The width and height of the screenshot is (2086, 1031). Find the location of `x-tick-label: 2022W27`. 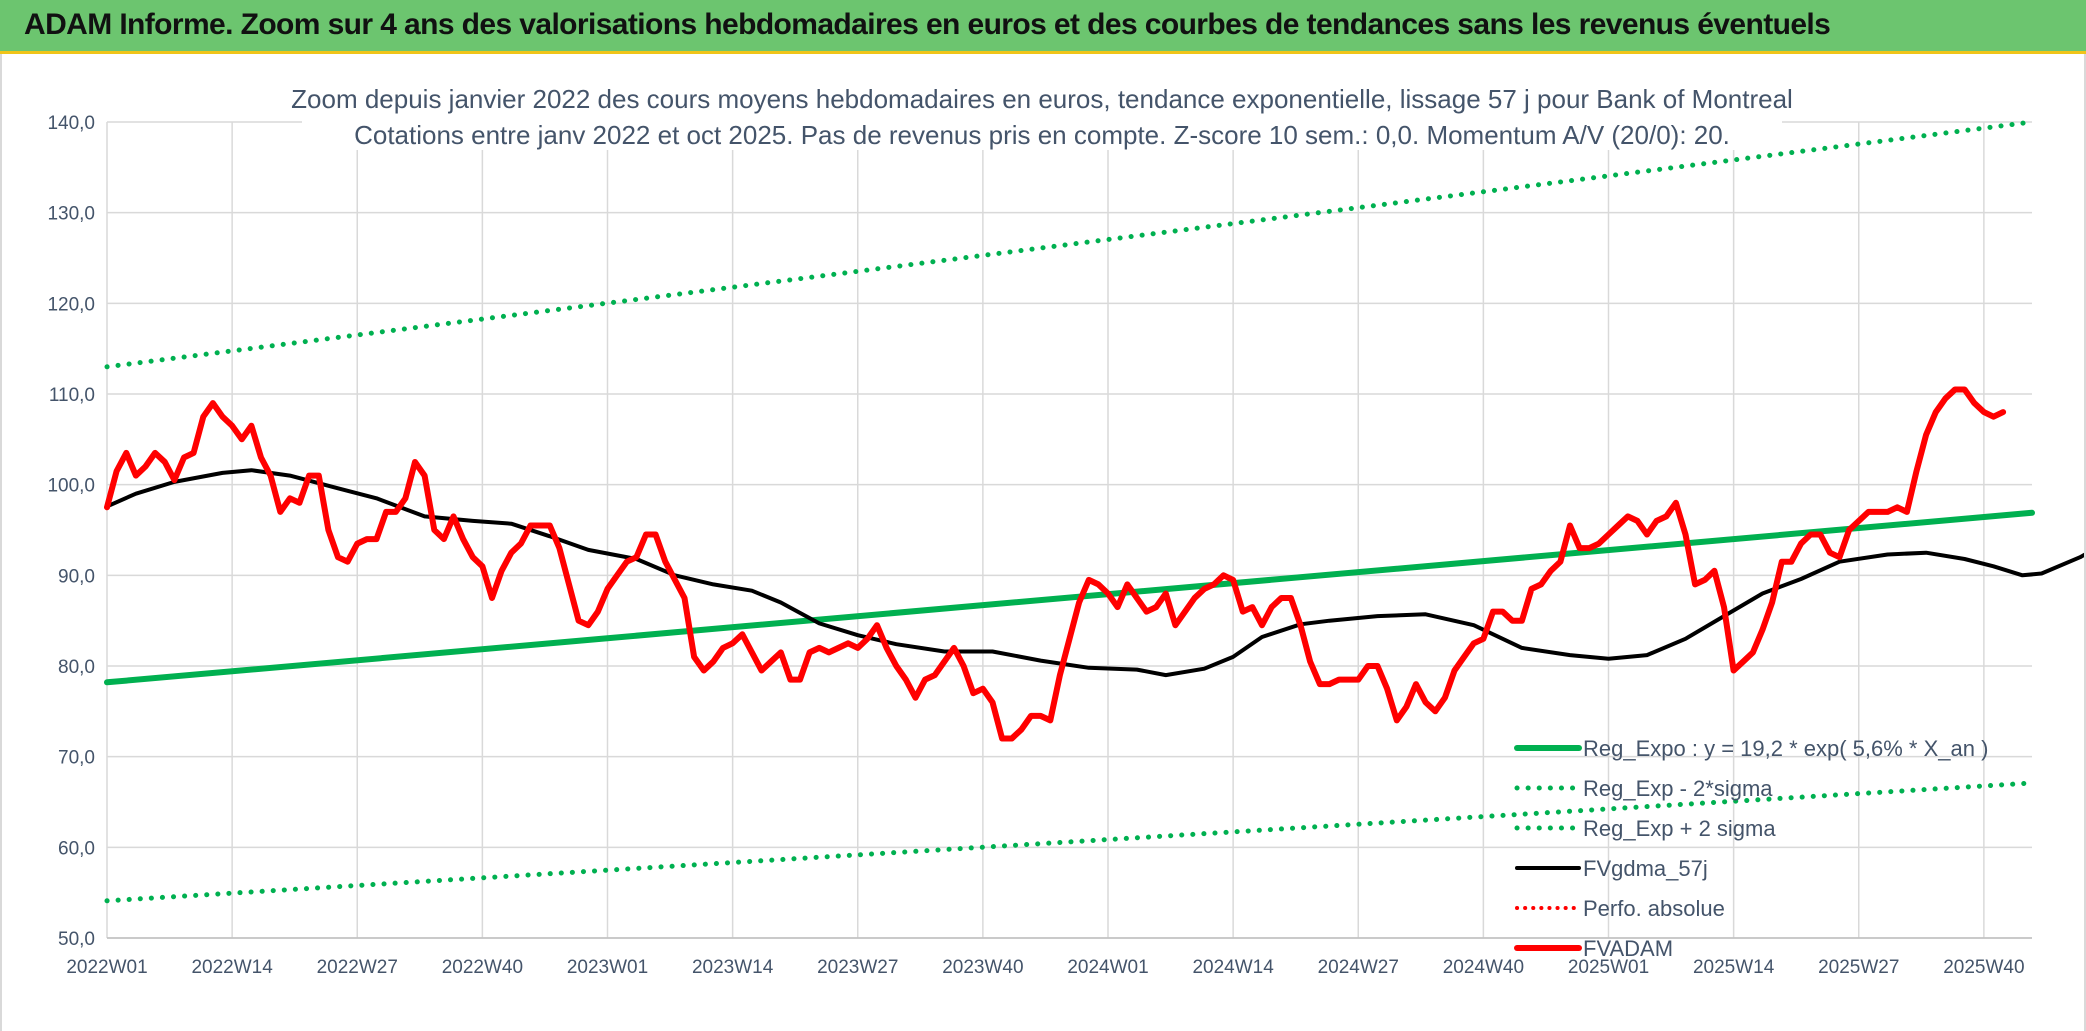

x-tick-label: 2022W27 is located at coordinates (357, 967).